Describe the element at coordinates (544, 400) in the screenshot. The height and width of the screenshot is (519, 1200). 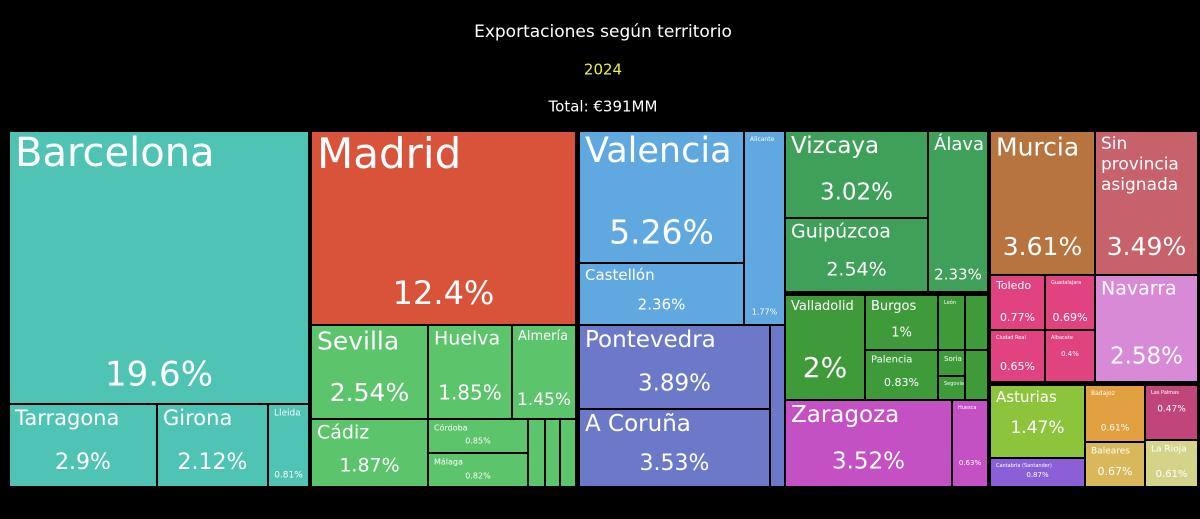
I see `value-label: 1.45%` at that location.